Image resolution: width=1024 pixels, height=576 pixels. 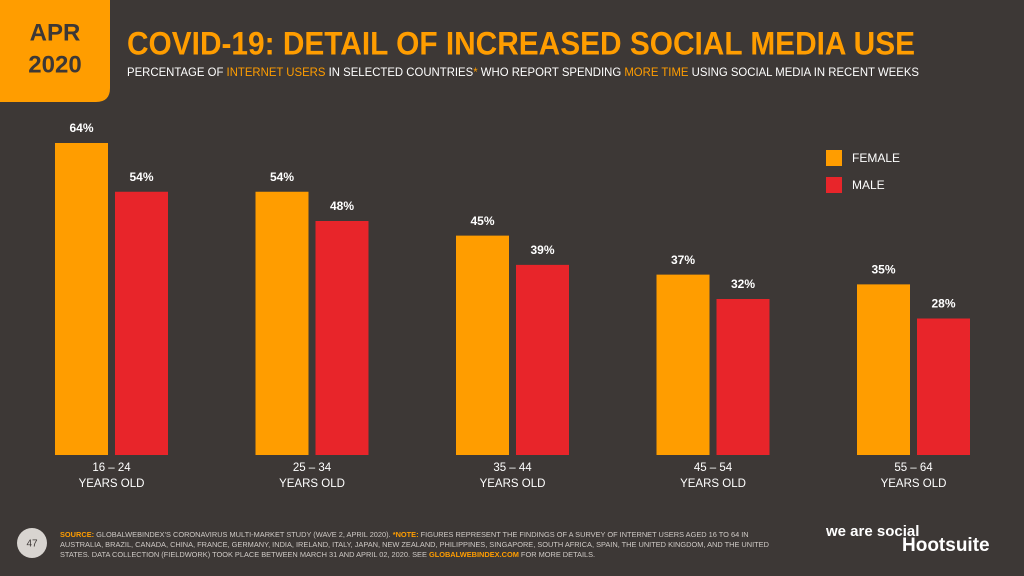 What do you see at coordinates (804, 72) in the screenshot?
I see `subtitle-part: USING SOCIAL MEDIA IN RECENT WEEKS` at bounding box center [804, 72].